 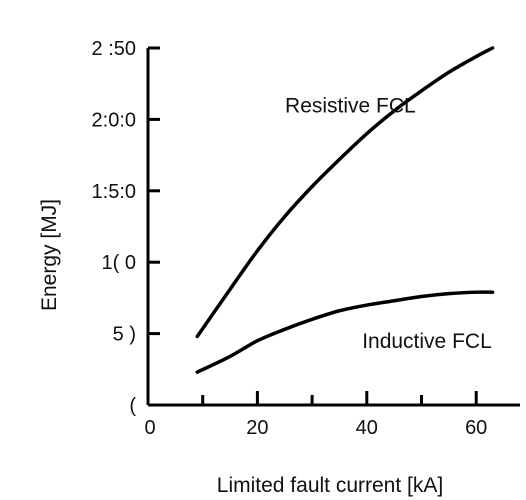 I want to click on y-axis-title: Energy [MJ], so click(x=49, y=255).